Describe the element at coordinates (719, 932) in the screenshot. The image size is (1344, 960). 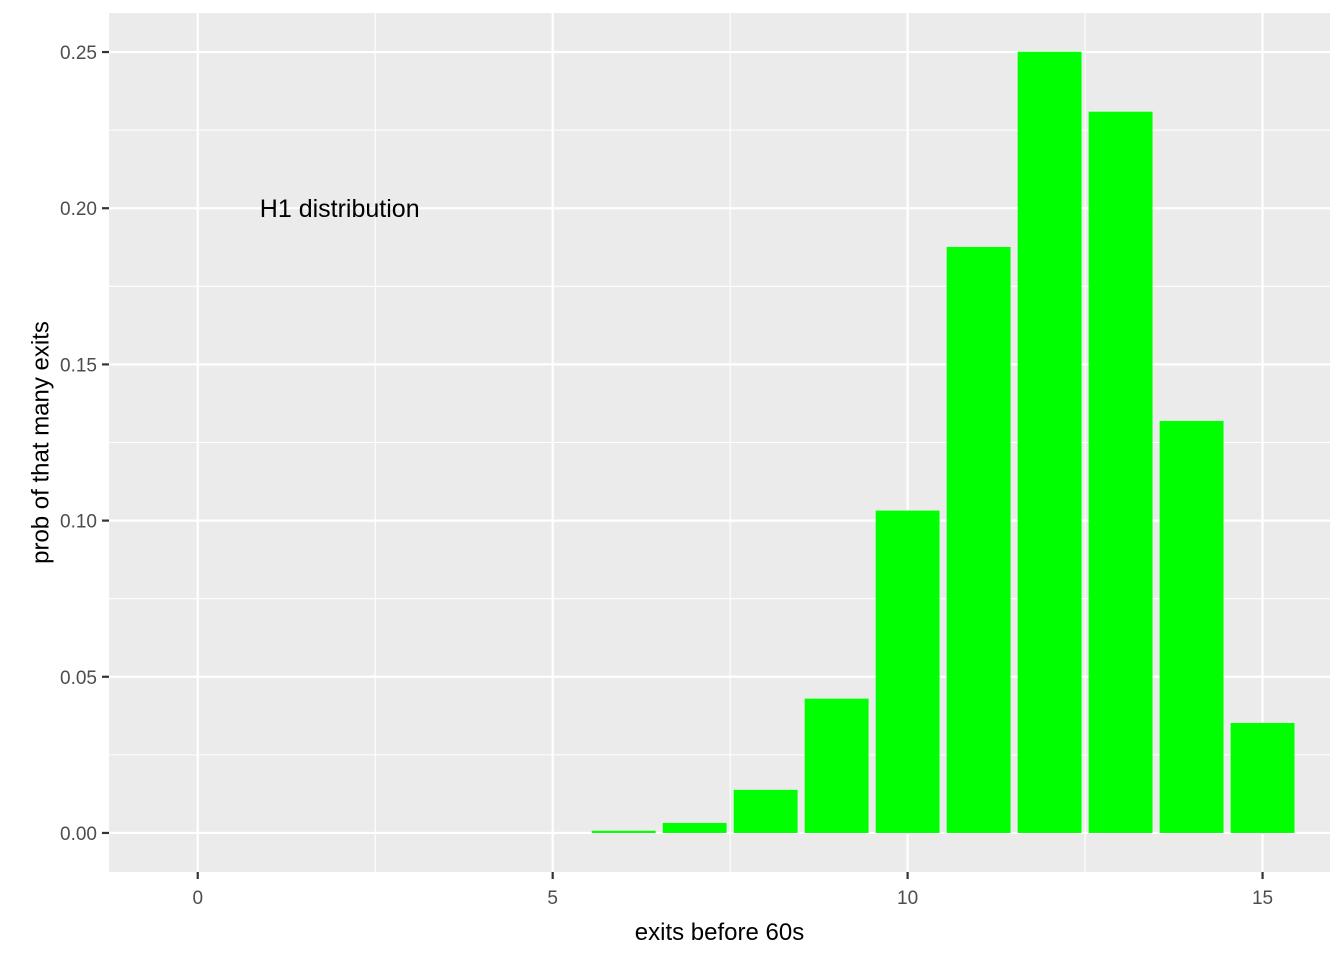
I see `x-axis-title: exits before 60s` at that location.